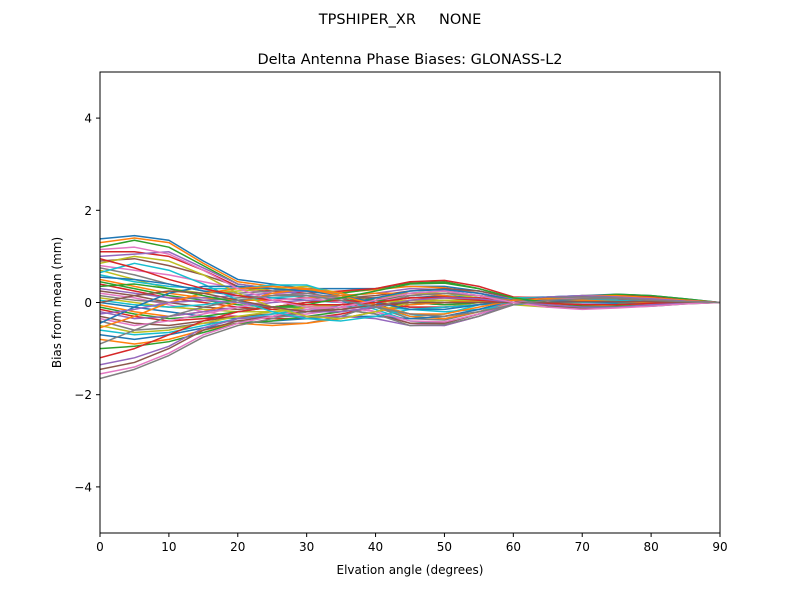  Describe the element at coordinates (719, 547) in the screenshot. I see `x-tick-label: 90` at that location.